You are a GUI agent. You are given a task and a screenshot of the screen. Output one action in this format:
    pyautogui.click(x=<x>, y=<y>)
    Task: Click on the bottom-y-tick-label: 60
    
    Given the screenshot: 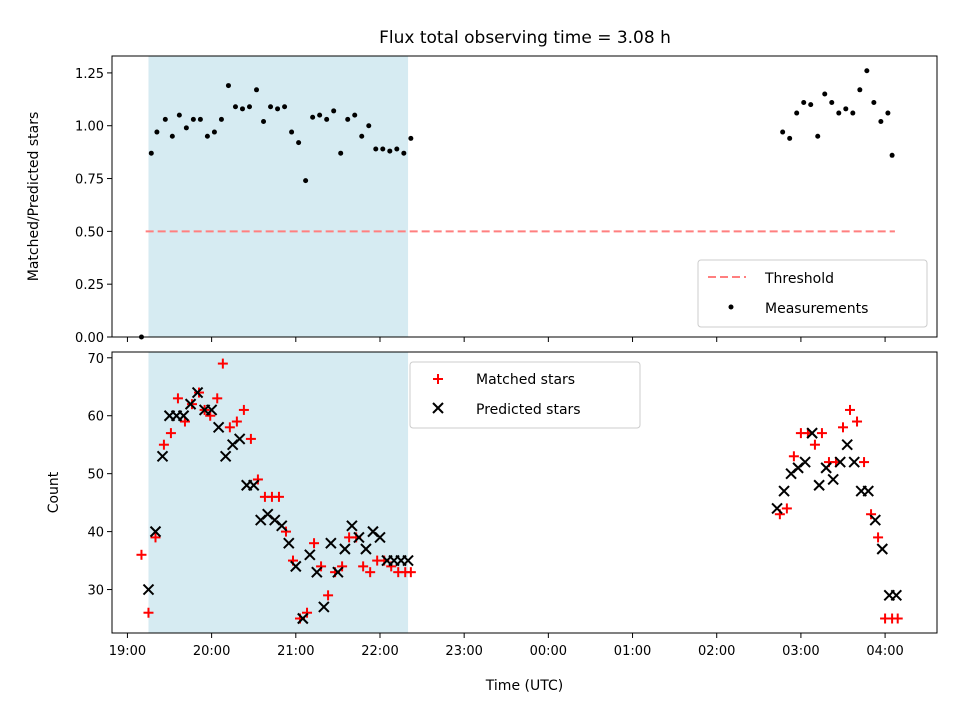 What is the action you would take?
    pyautogui.click(x=95, y=417)
    